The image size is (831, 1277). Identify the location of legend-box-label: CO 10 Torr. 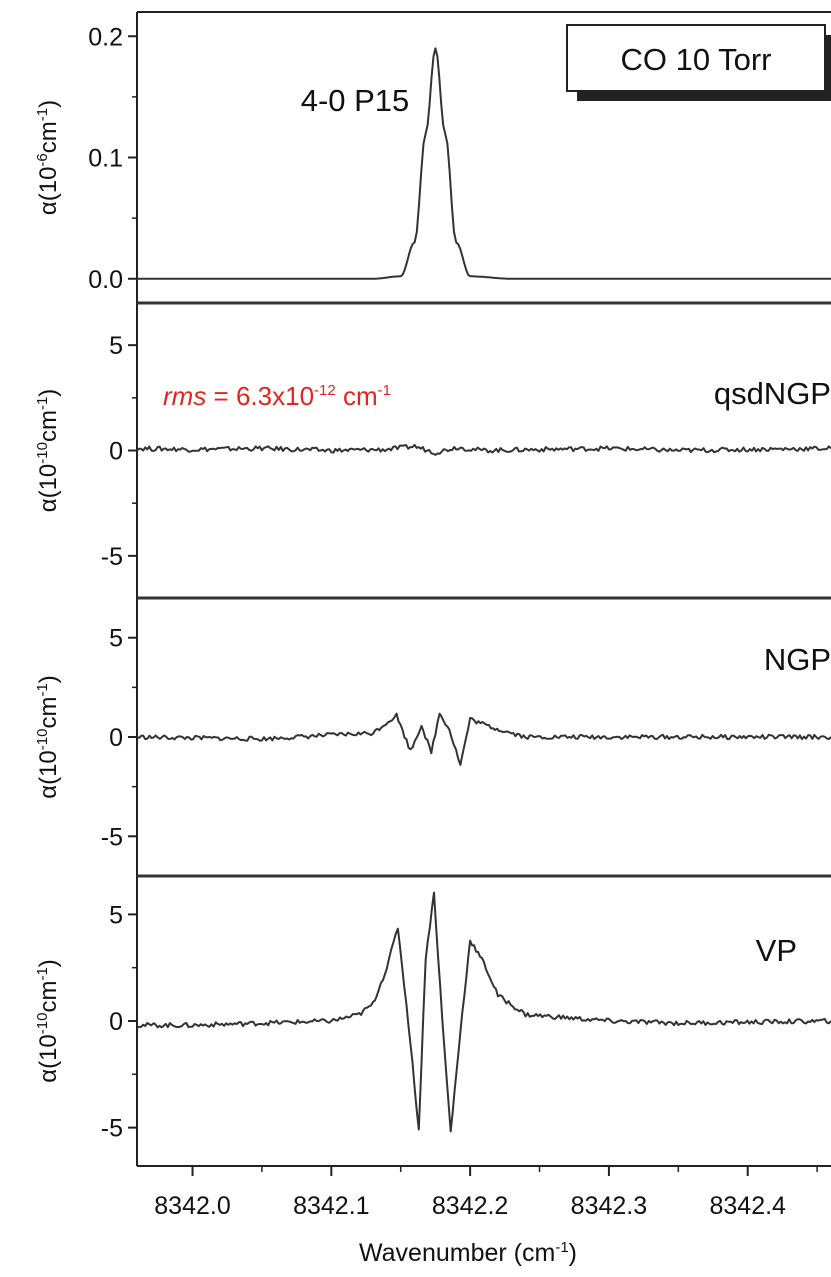
(695, 59).